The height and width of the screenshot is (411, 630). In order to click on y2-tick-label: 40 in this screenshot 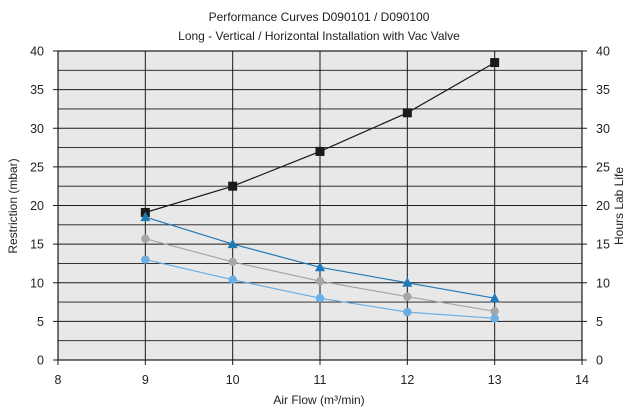, I will do `click(603, 52)`.